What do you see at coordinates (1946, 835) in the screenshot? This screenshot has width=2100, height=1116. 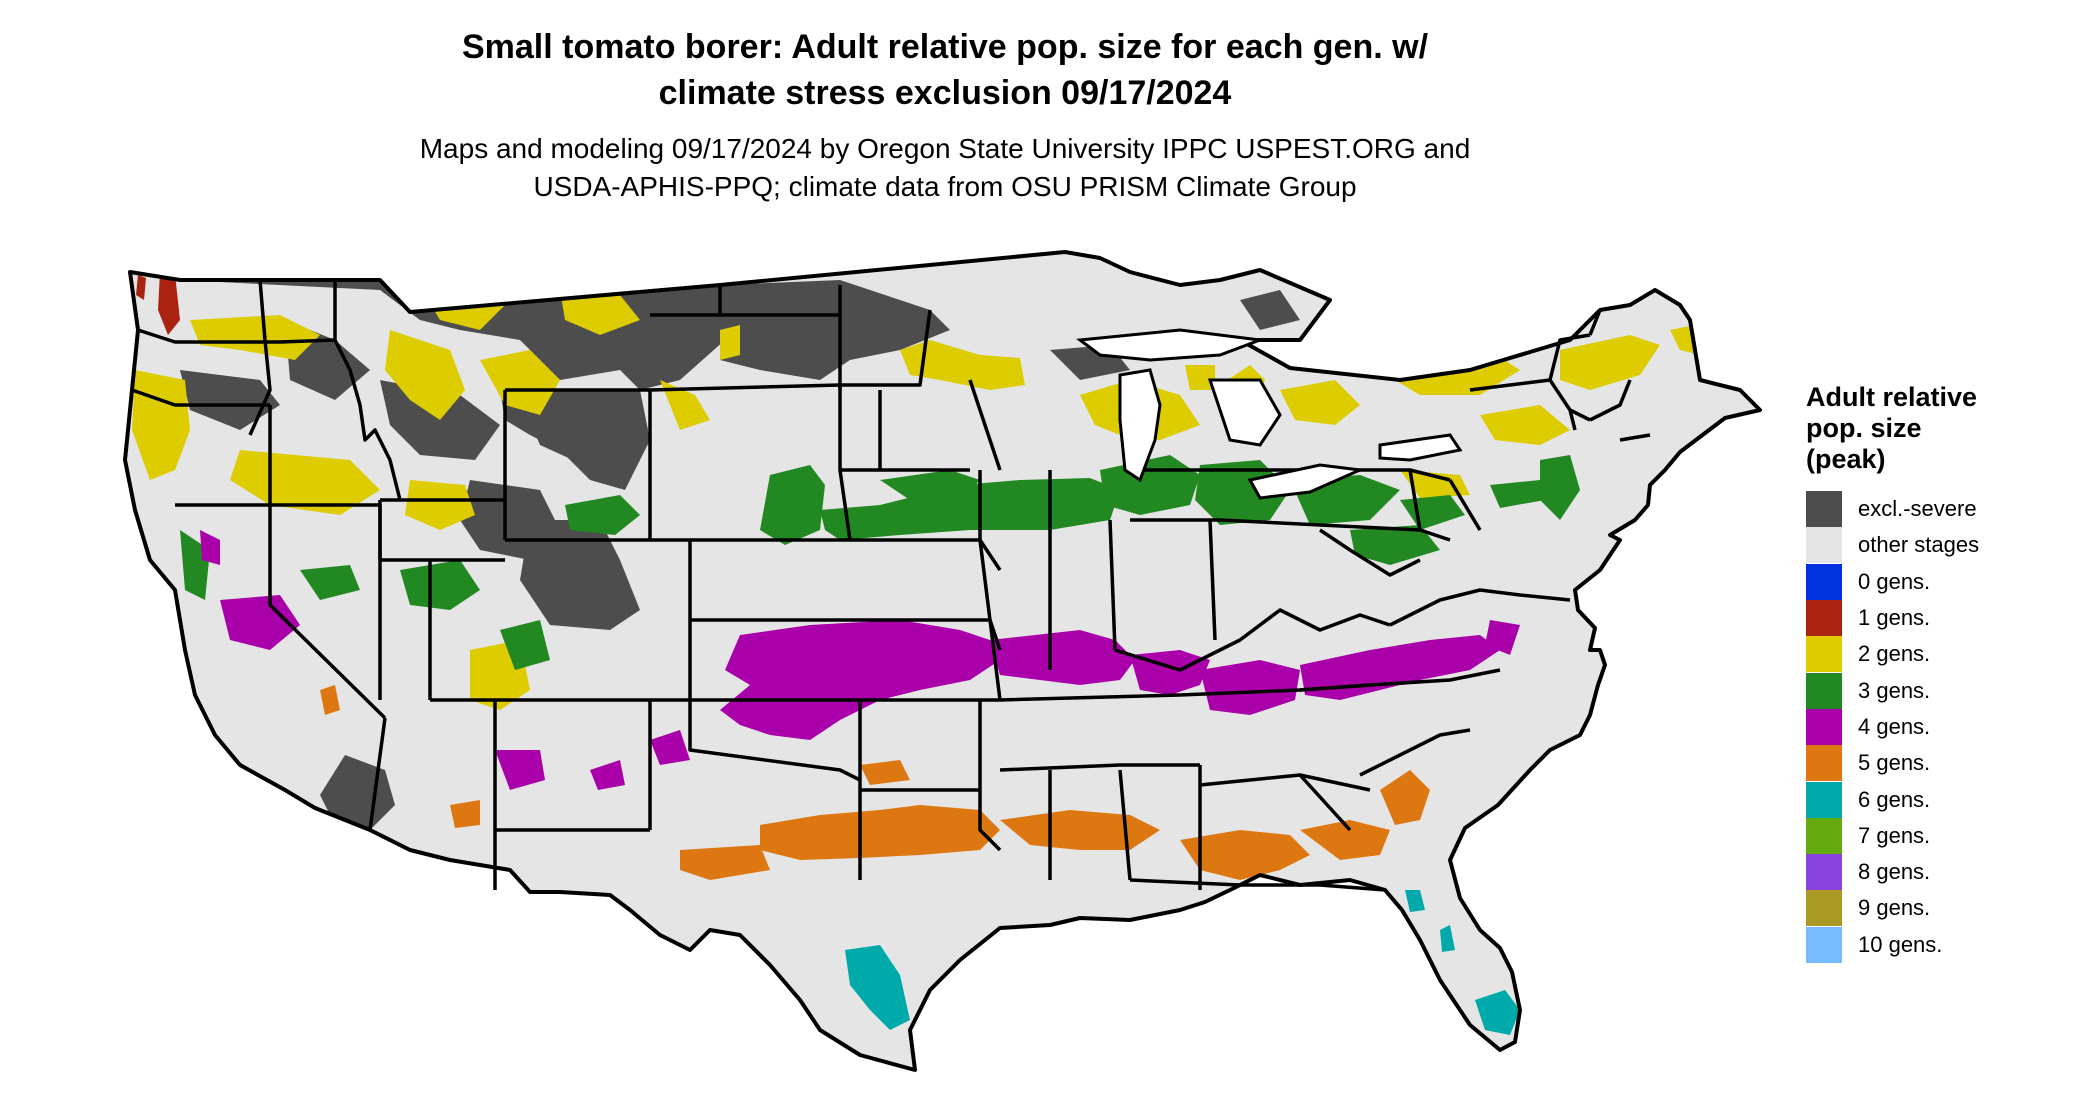 I see `legend-item: 7 gens.` at bounding box center [1946, 835].